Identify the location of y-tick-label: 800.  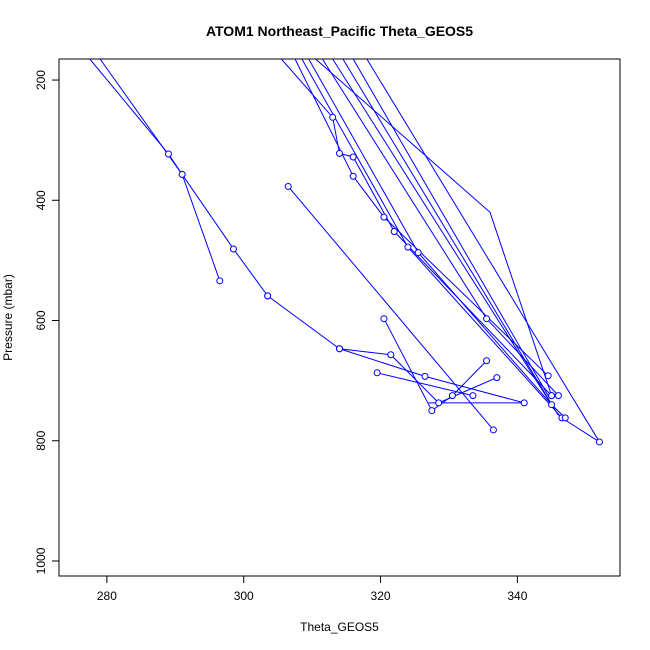
(41, 440).